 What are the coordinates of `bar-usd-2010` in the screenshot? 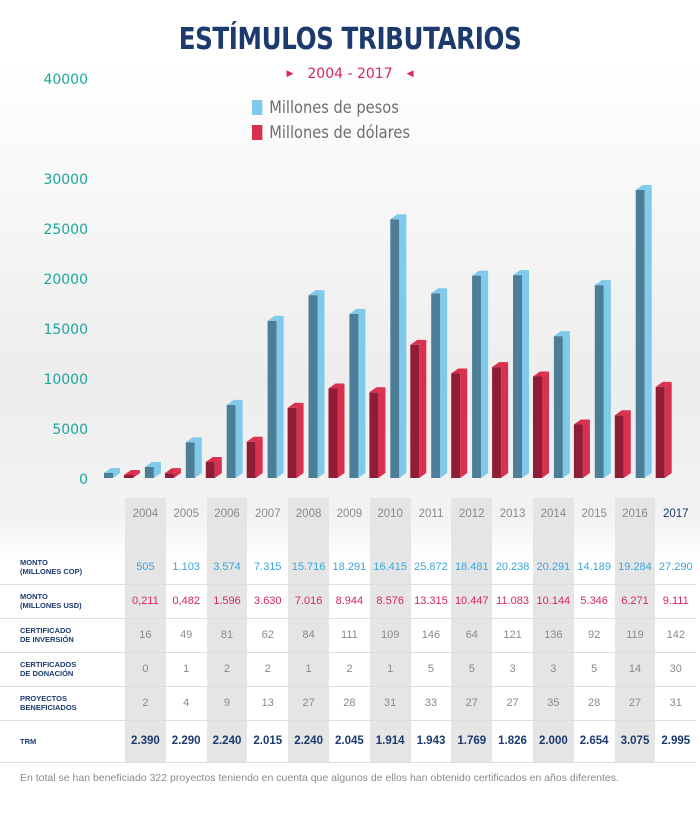 It's located at (377, 432).